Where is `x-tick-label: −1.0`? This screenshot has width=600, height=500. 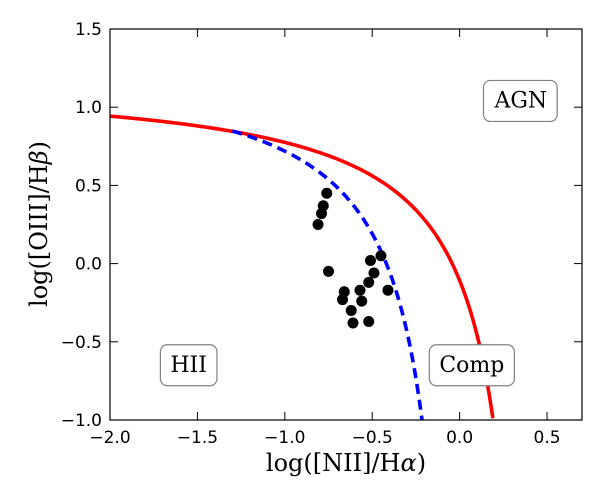
x-tick-label: −1.0 is located at coordinates (284, 438).